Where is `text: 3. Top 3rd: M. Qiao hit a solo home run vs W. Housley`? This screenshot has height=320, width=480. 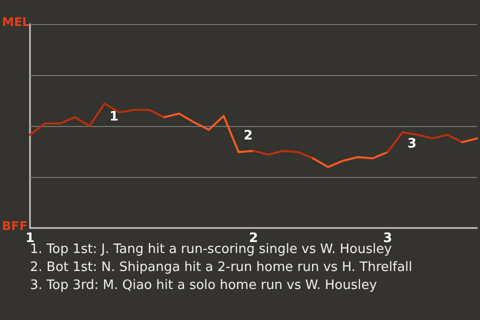
text: 3. Top 3rd: M. Qiao hit a solo home run vs W. Housley is located at coordinates (204, 285).